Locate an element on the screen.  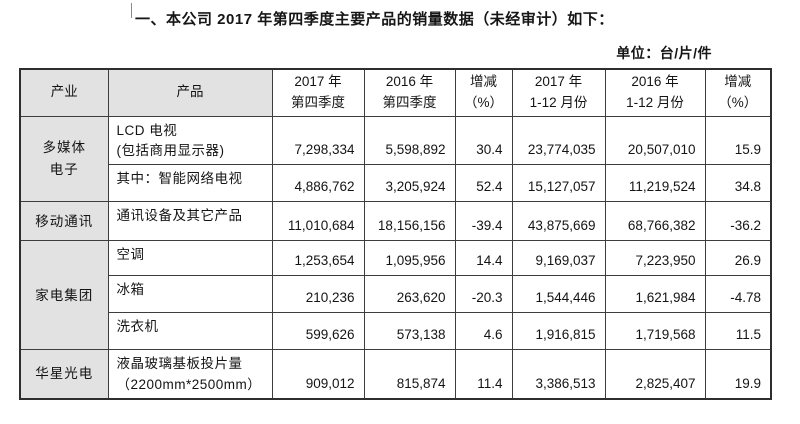
product-cell: 其中：智能网络电视 is located at coordinates (190, 183).